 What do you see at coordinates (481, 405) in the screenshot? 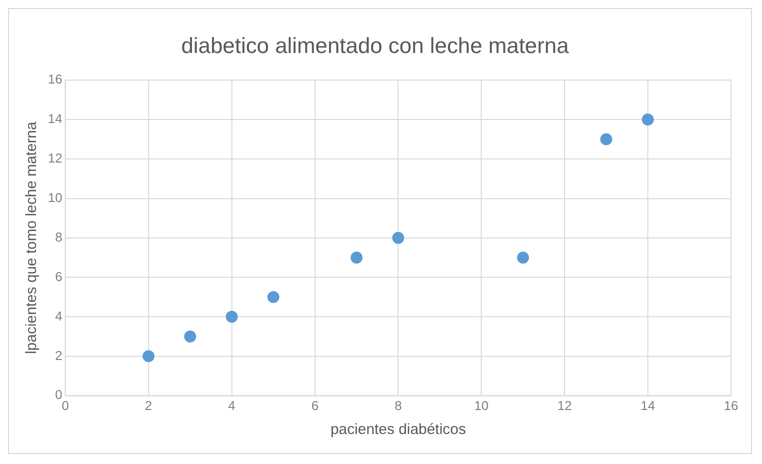
I see `x-tick-label: 10` at bounding box center [481, 405].